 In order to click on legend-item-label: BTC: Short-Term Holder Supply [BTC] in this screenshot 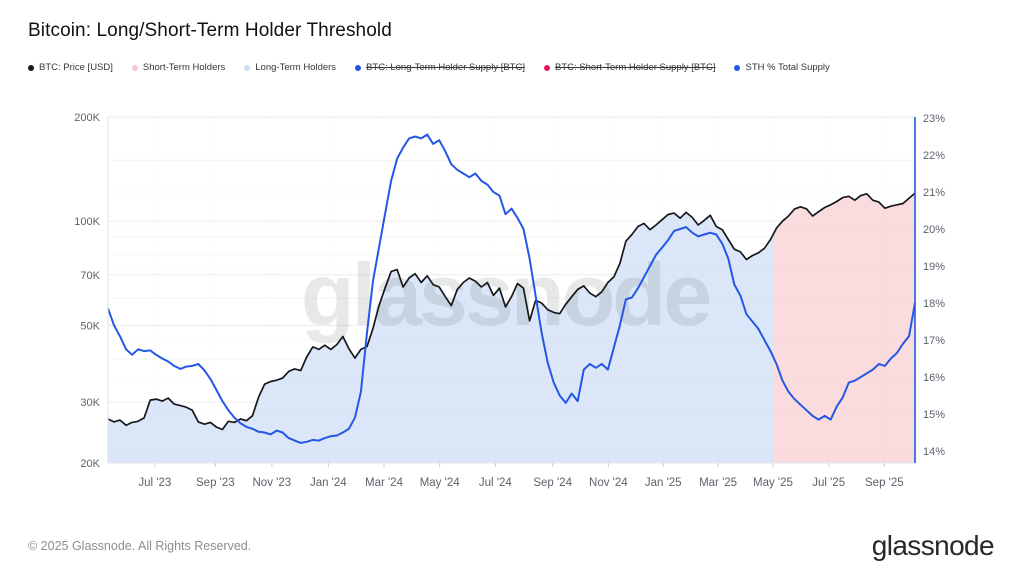, I will do `click(635, 67)`.